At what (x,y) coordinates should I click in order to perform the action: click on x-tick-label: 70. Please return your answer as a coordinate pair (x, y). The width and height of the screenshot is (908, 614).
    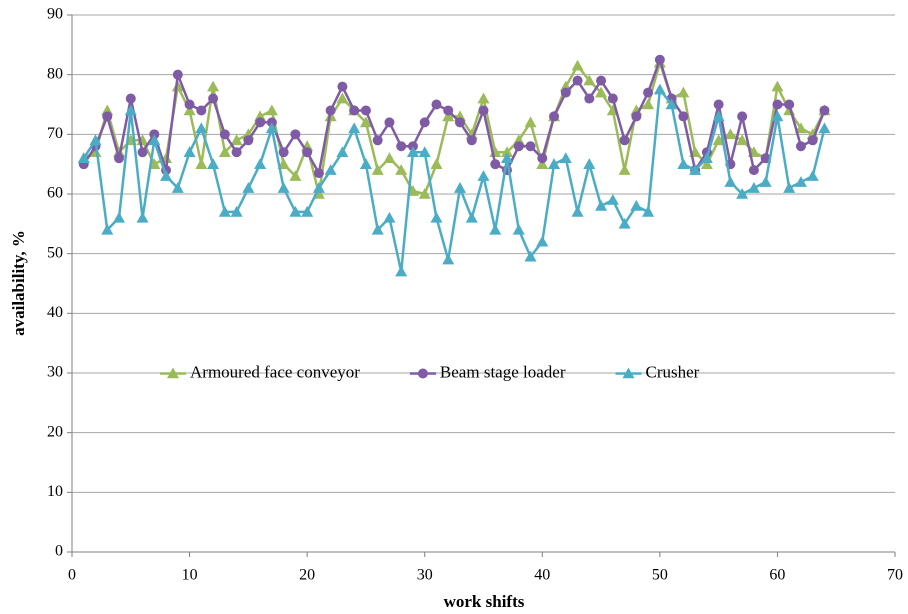
    Looking at the image, I should click on (895, 575).